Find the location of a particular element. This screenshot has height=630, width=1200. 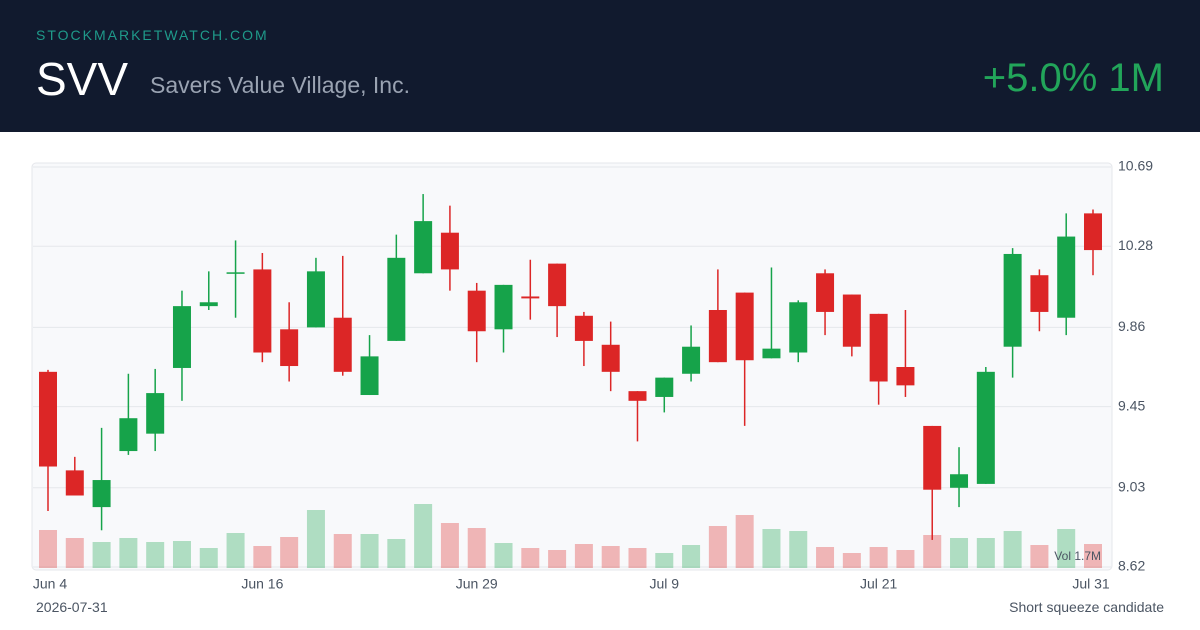

x-tick-label: Jul 31 is located at coordinates (1091, 584).